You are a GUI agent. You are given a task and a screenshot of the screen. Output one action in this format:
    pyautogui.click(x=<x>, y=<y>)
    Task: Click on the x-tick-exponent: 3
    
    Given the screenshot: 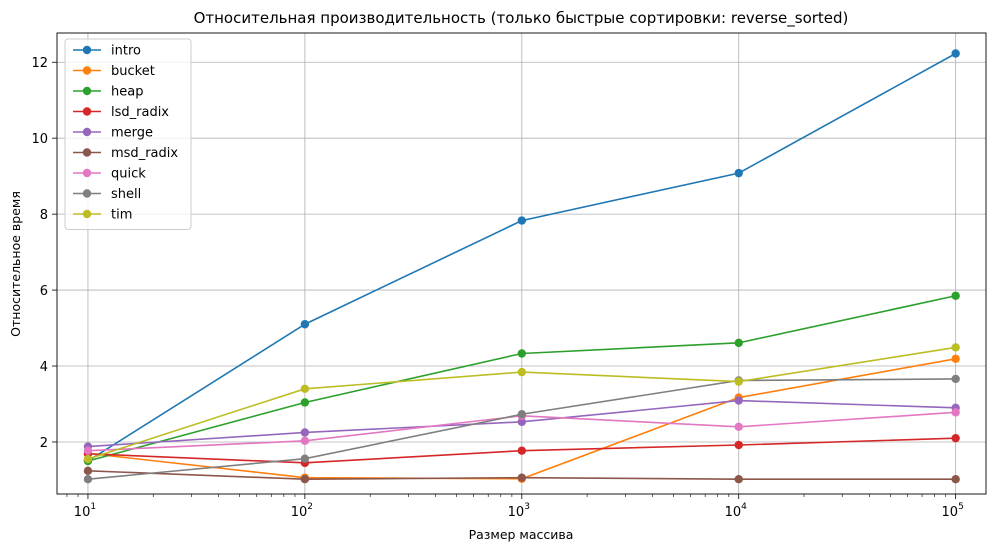 What is the action you would take?
    pyautogui.click(x=527, y=507)
    